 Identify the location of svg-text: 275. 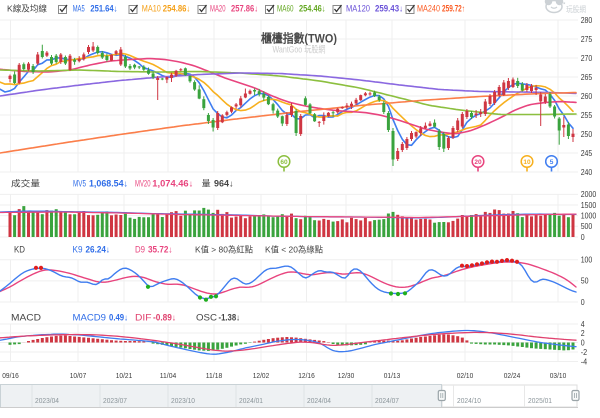
(587, 39).